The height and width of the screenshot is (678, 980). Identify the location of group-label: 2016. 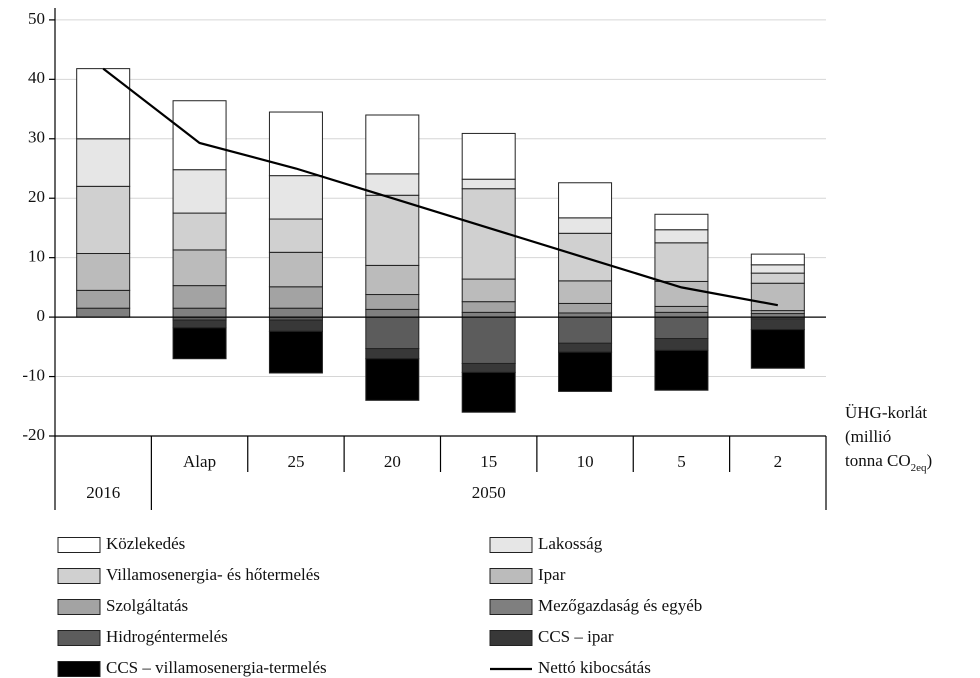
(103, 492).